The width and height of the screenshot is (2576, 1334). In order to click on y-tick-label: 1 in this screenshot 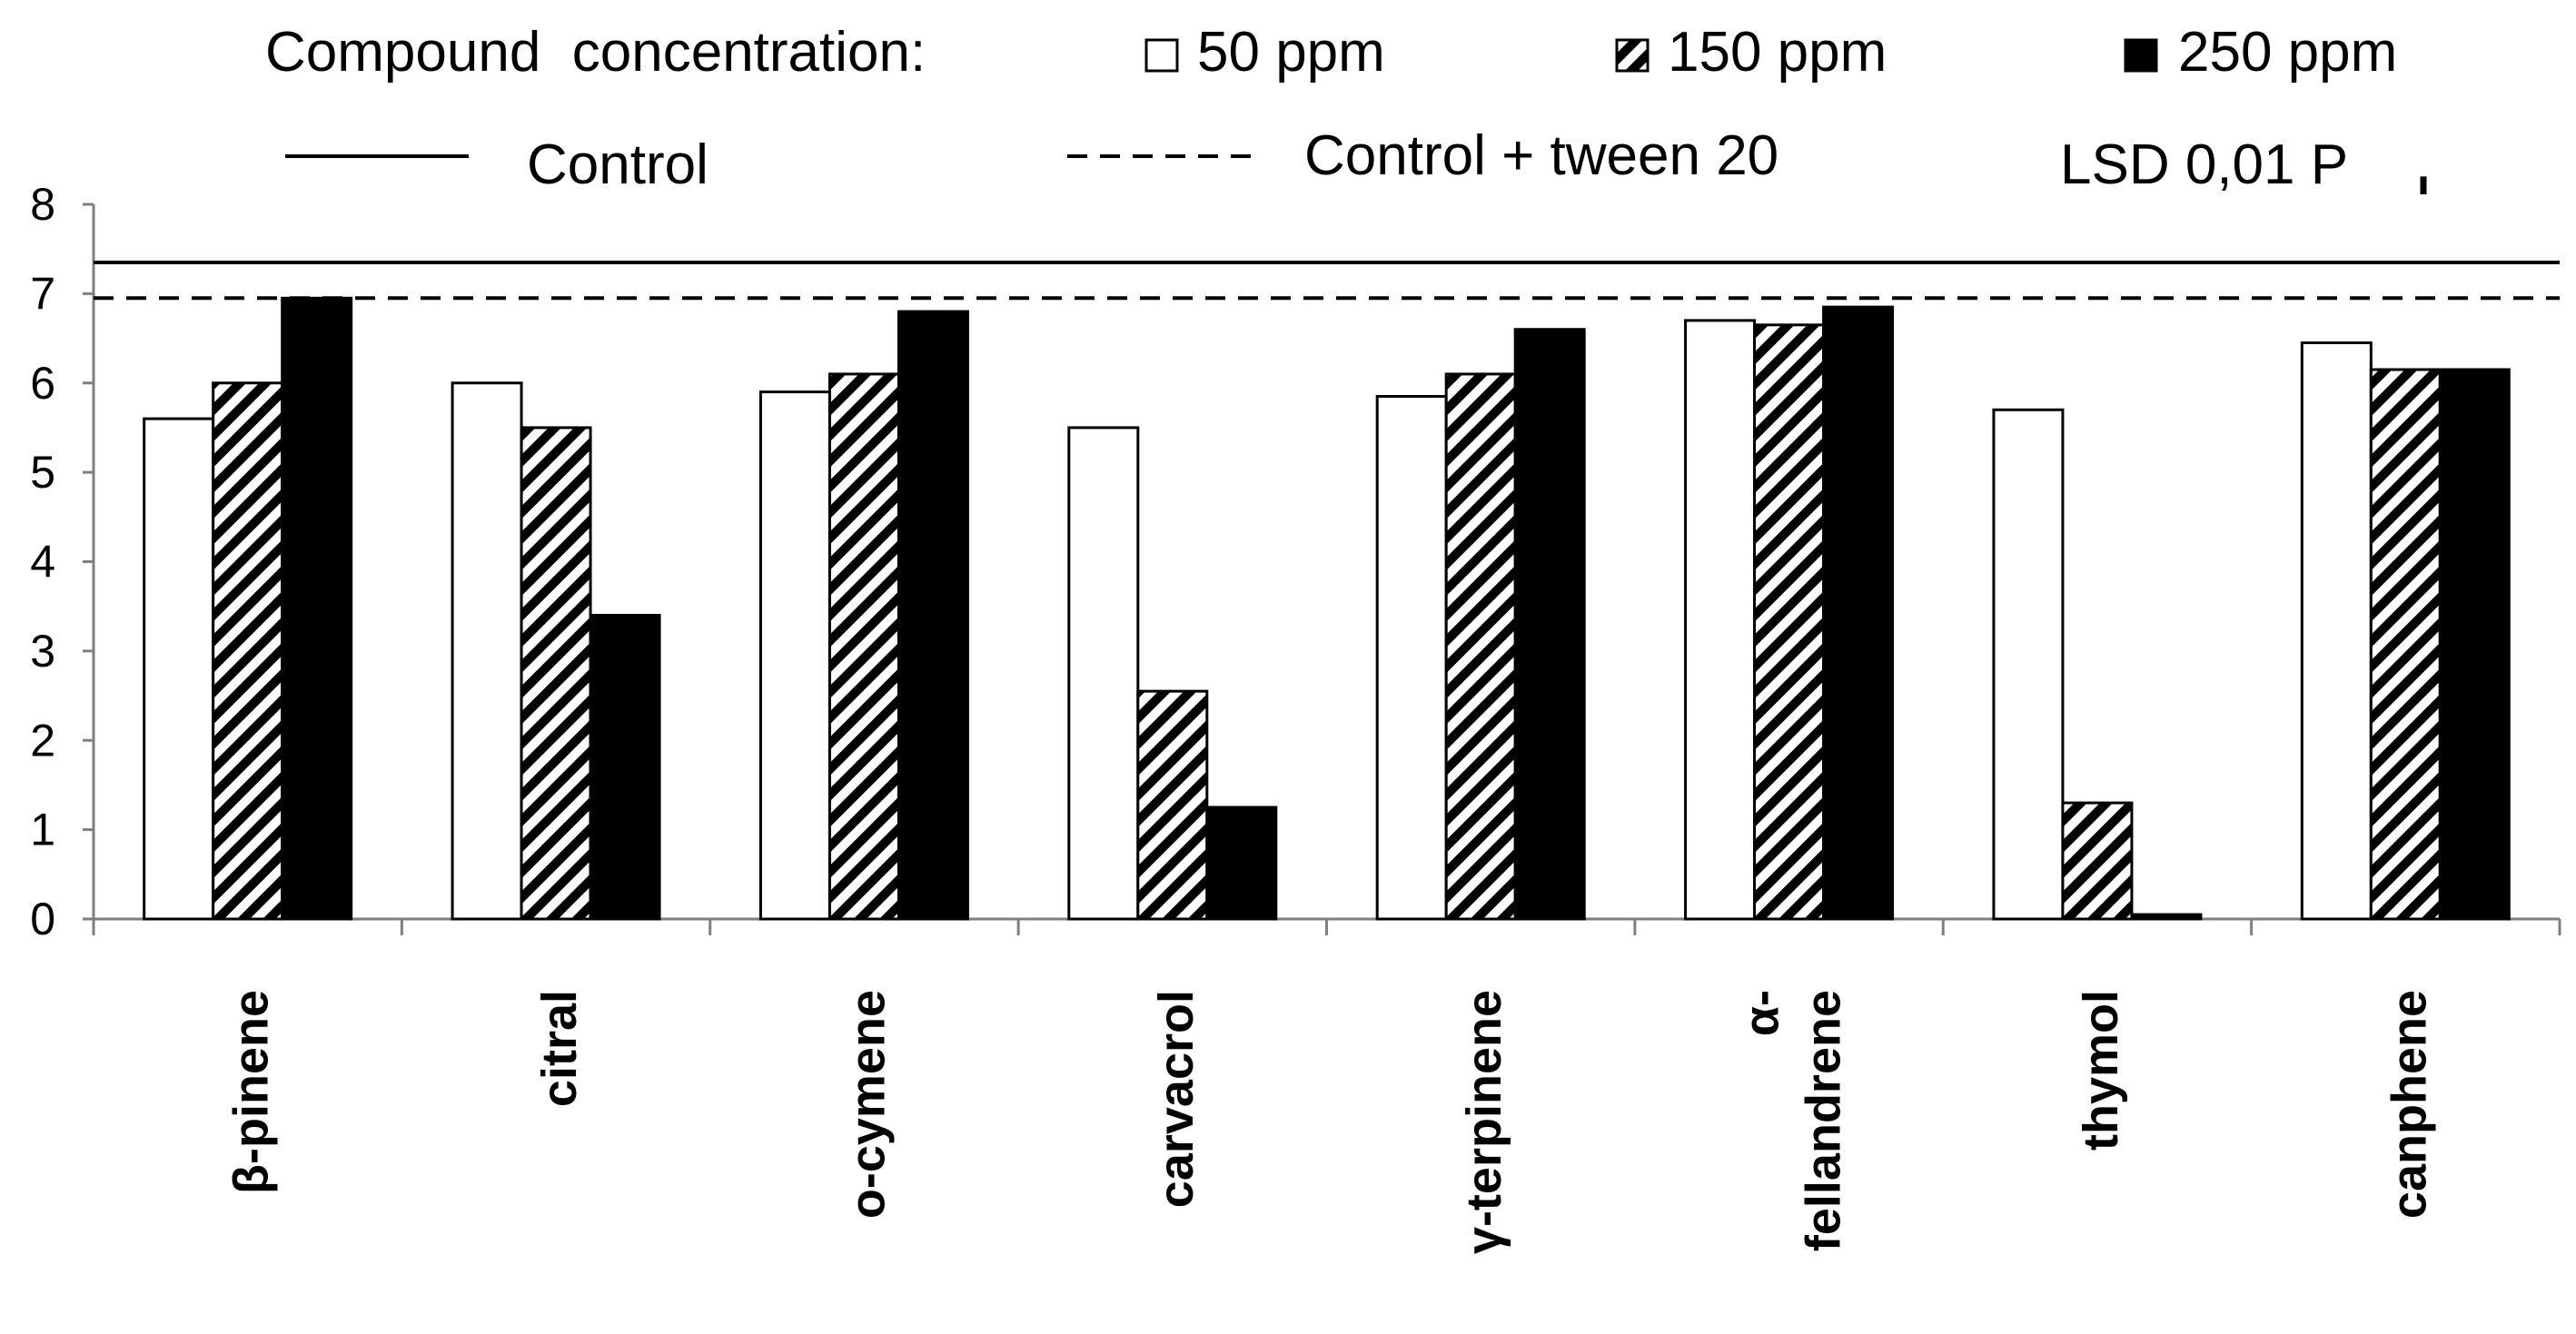, I will do `click(42, 830)`.